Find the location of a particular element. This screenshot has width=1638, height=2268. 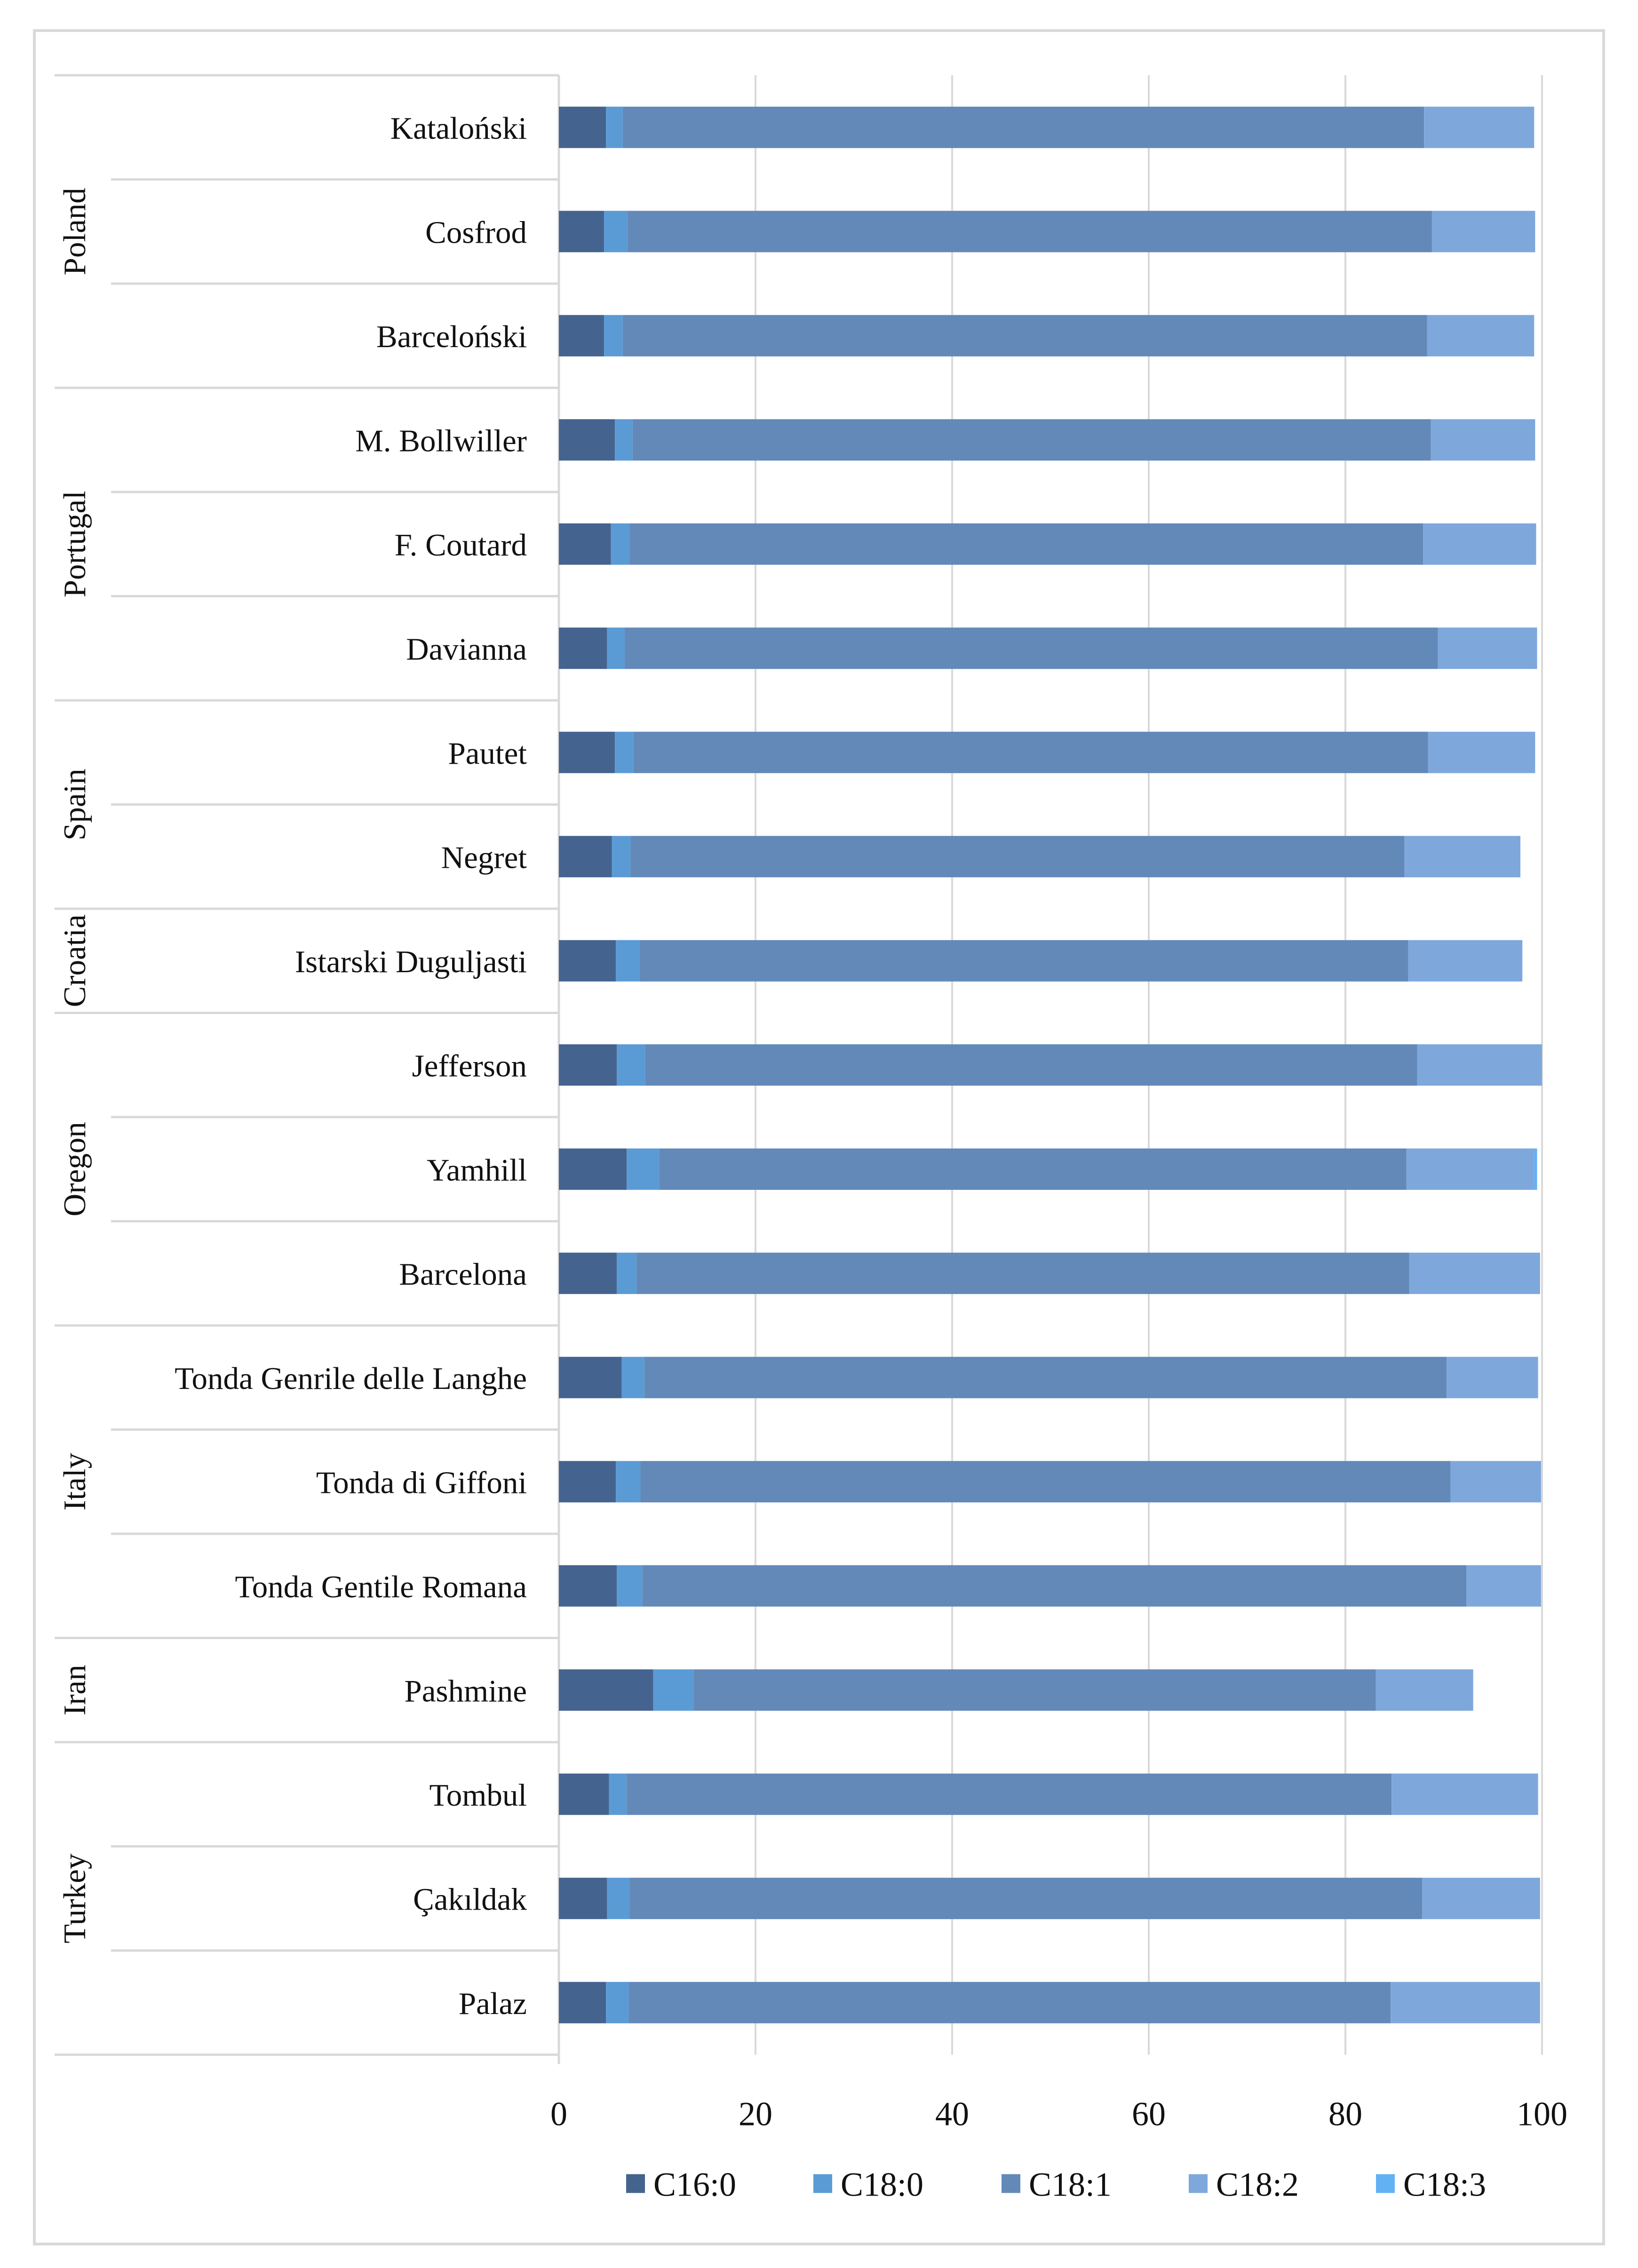

bar-c18-2-yamhill is located at coordinates (1470, 1169).